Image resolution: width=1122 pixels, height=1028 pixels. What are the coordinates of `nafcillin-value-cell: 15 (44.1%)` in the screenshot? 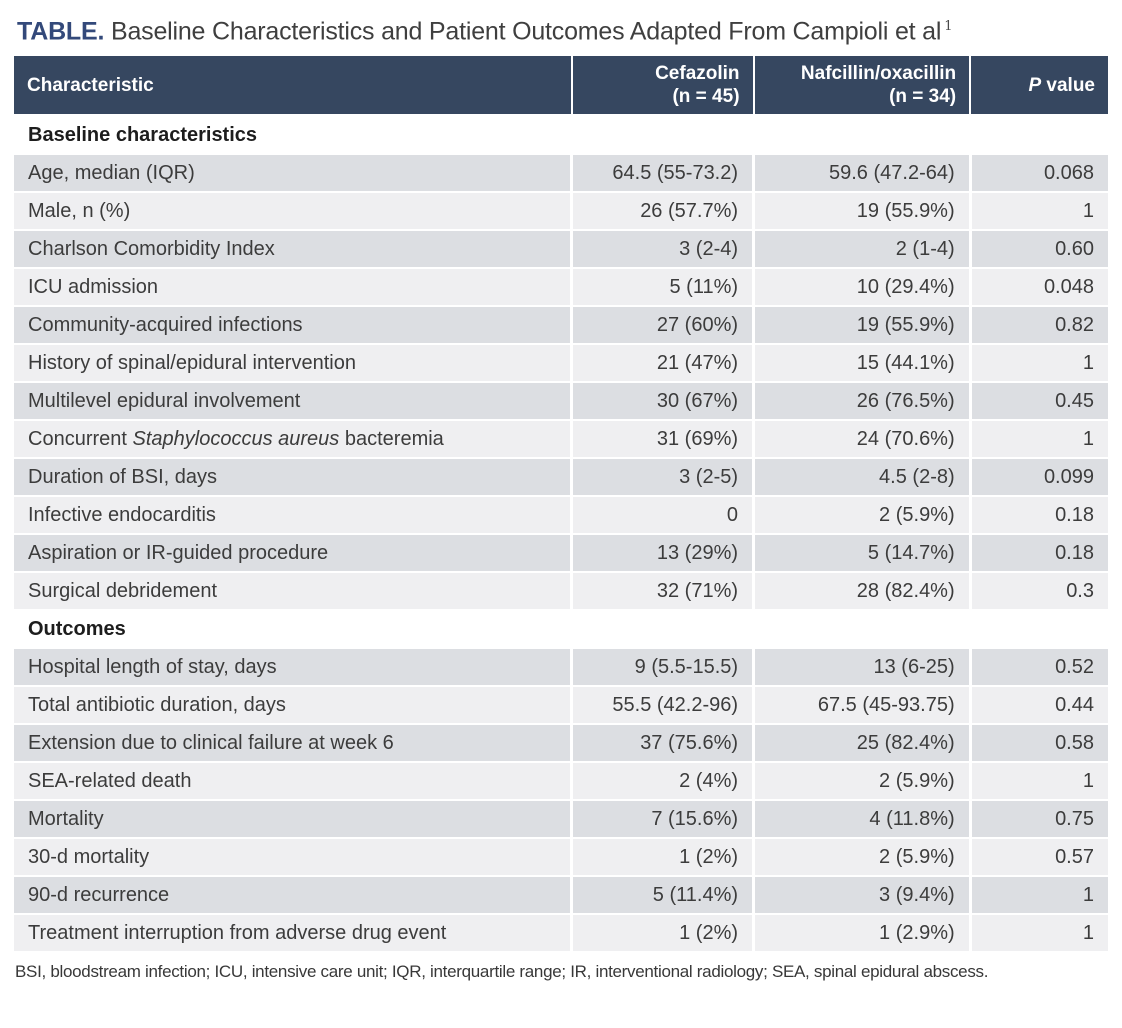 It's located at (862, 364).